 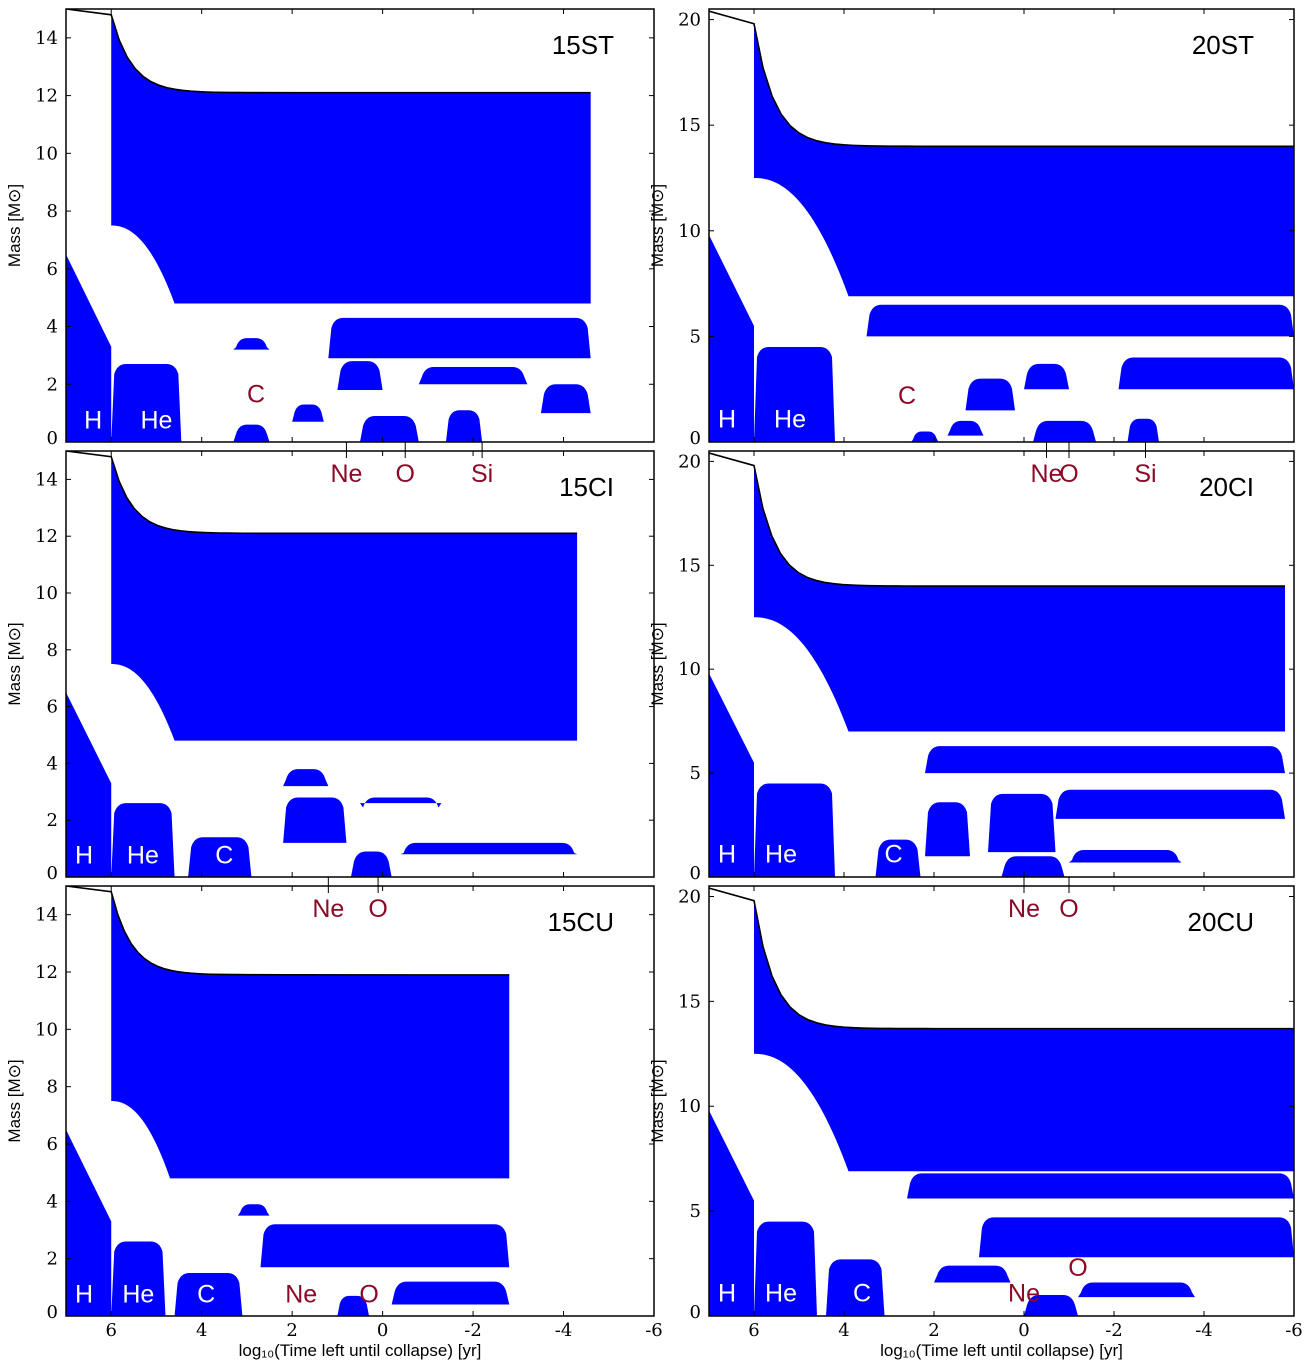 What do you see at coordinates (695, 1312) in the screenshot?
I see `y-tick-label: 0` at bounding box center [695, 1312].